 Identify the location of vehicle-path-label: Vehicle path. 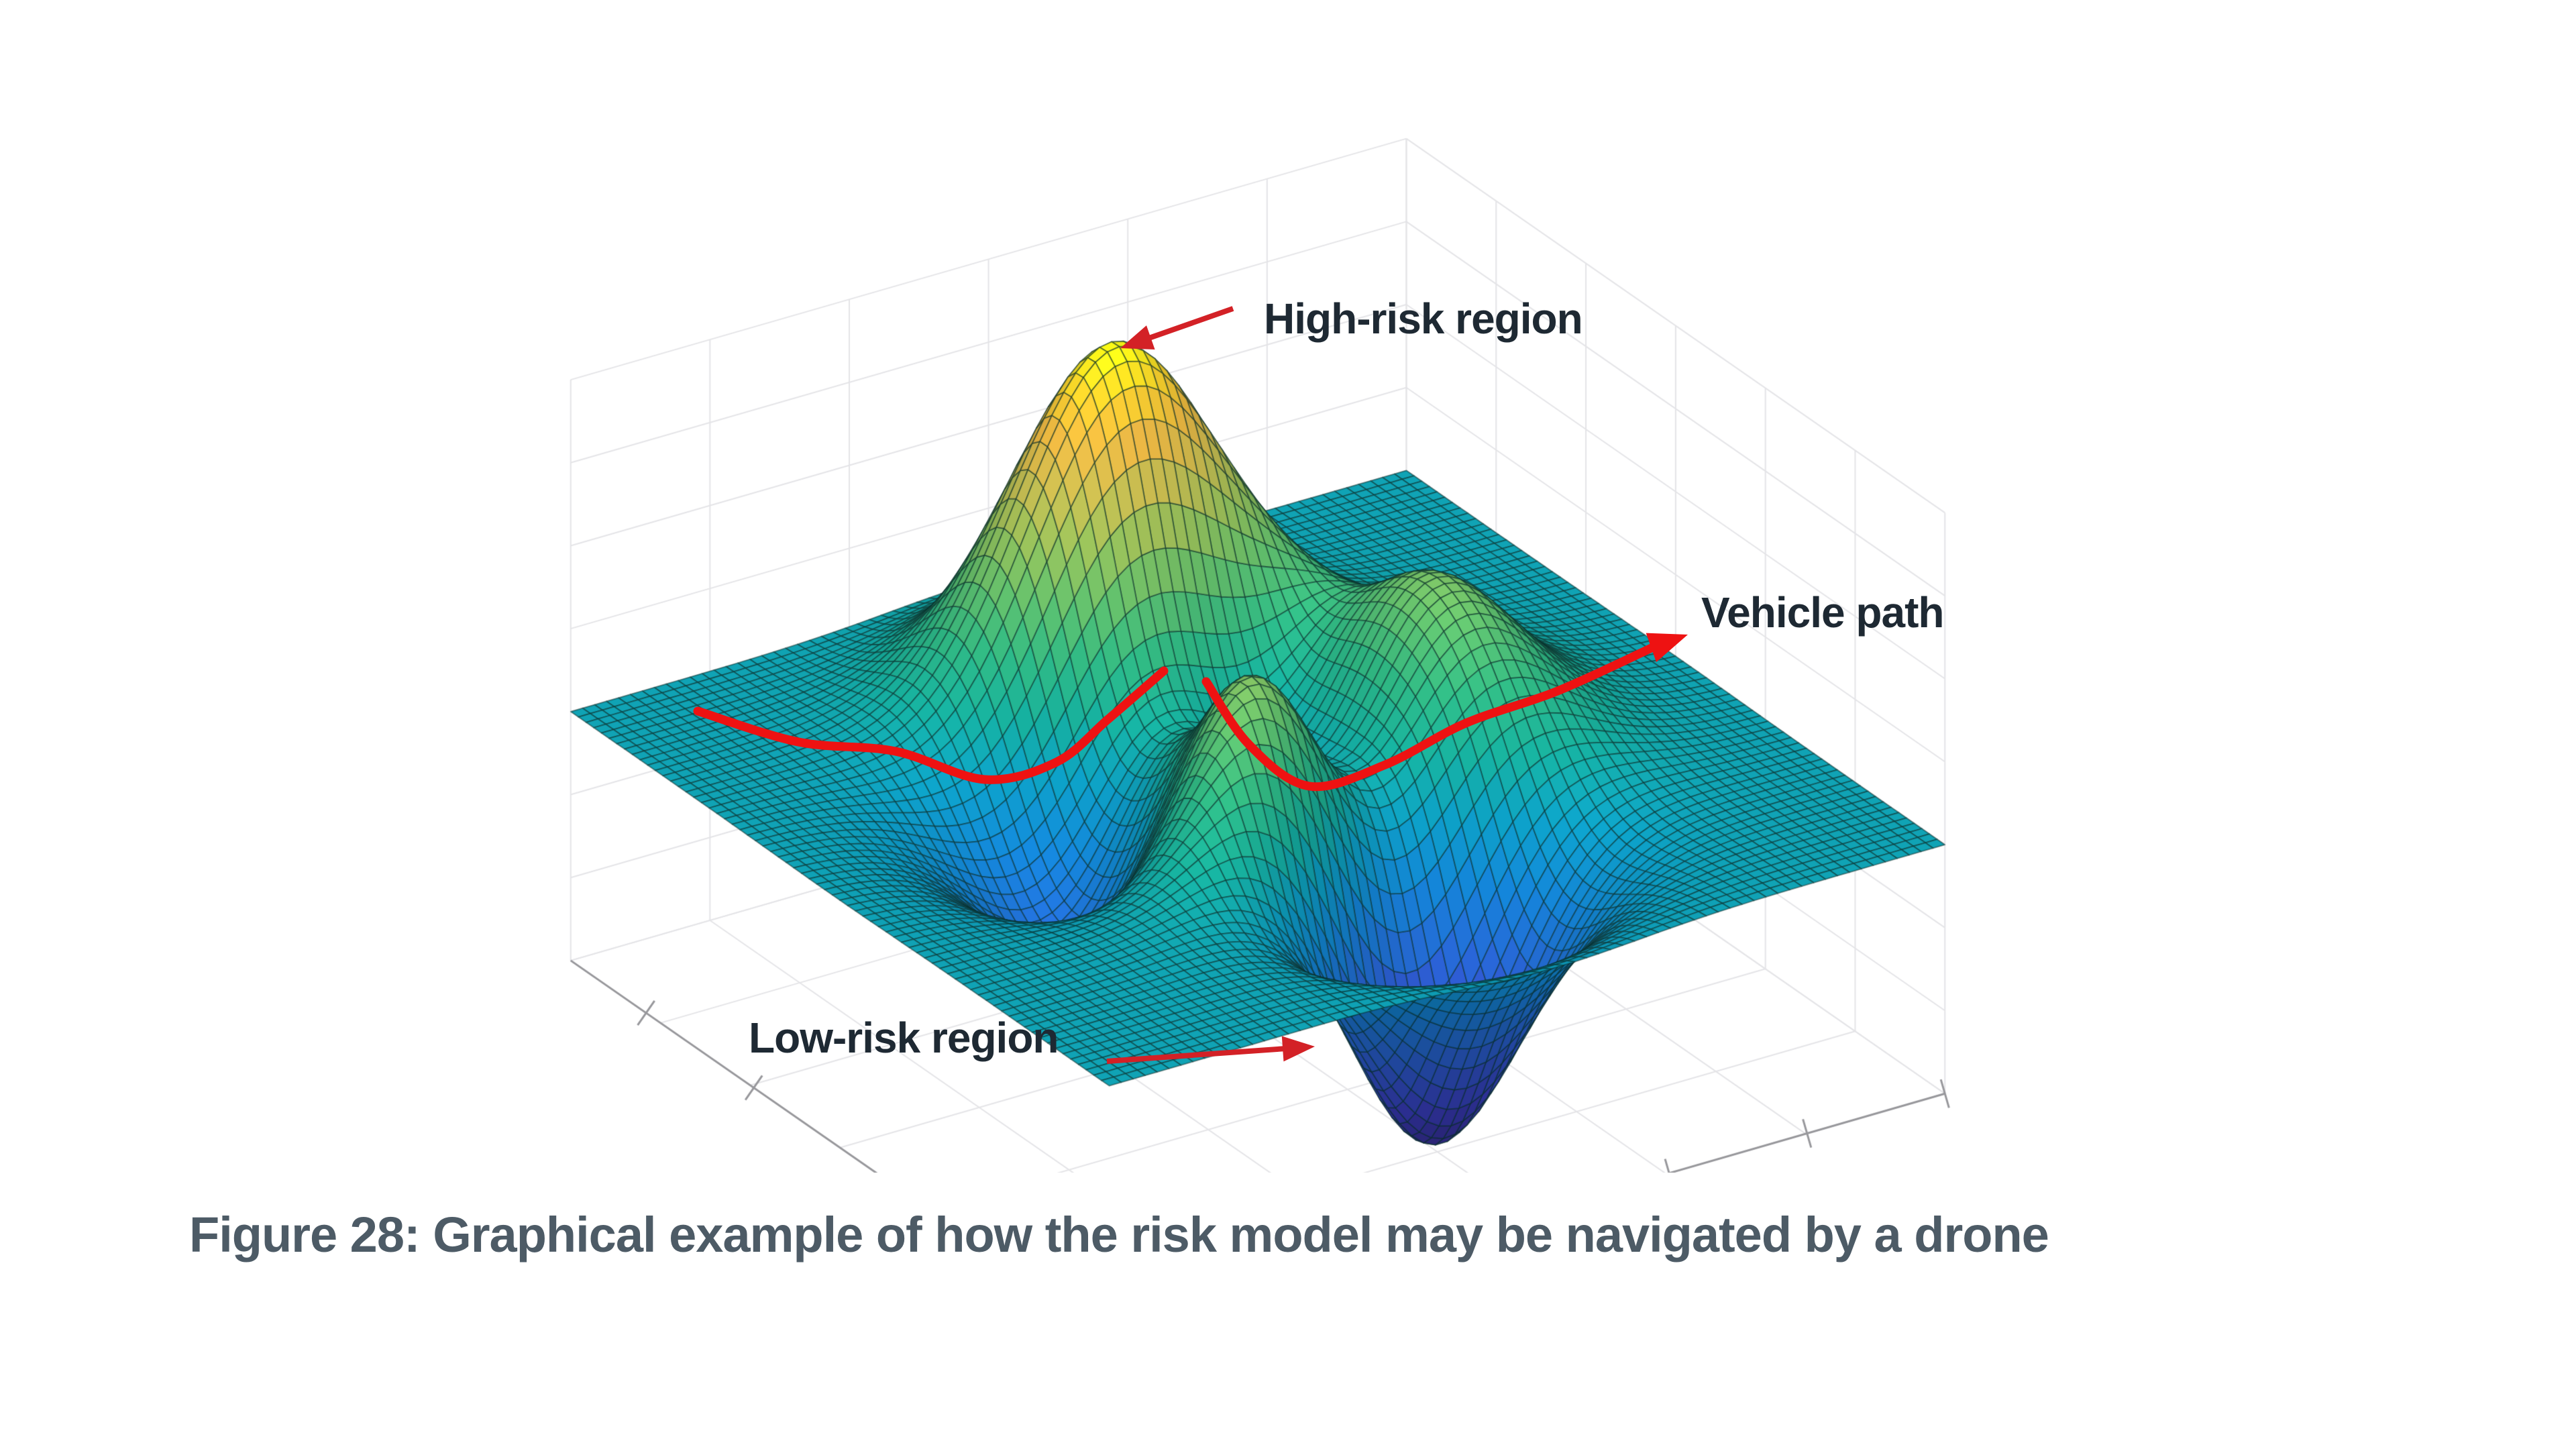
(1822, 612).